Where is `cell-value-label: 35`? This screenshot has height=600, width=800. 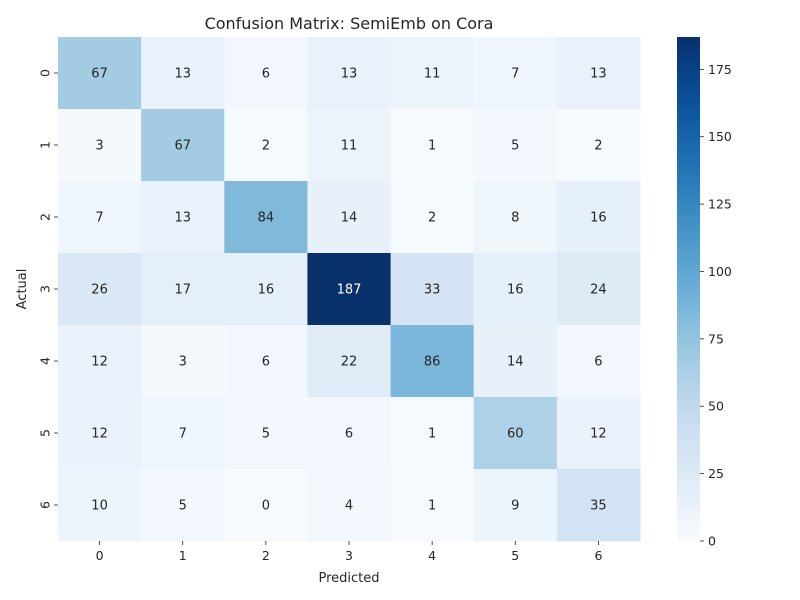 cell-value-label: 35 is located at coordinates (598, 506).